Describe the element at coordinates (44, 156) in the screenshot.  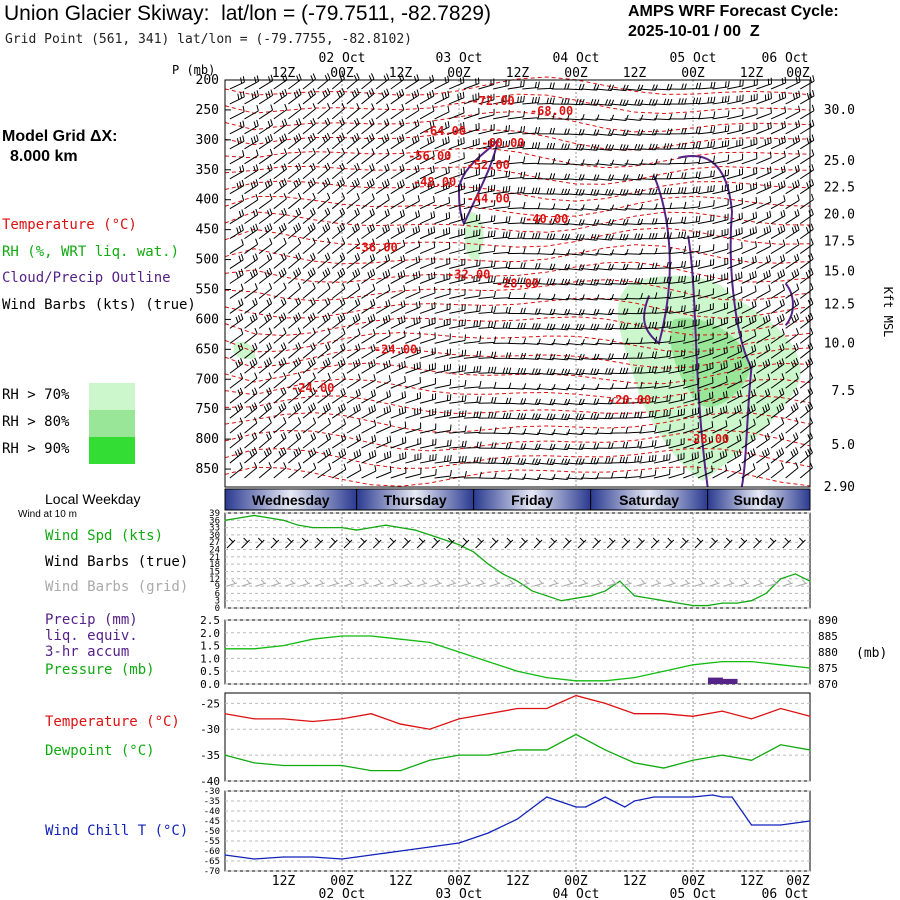
I see `model-grid-value: 8.000 km` at that location.